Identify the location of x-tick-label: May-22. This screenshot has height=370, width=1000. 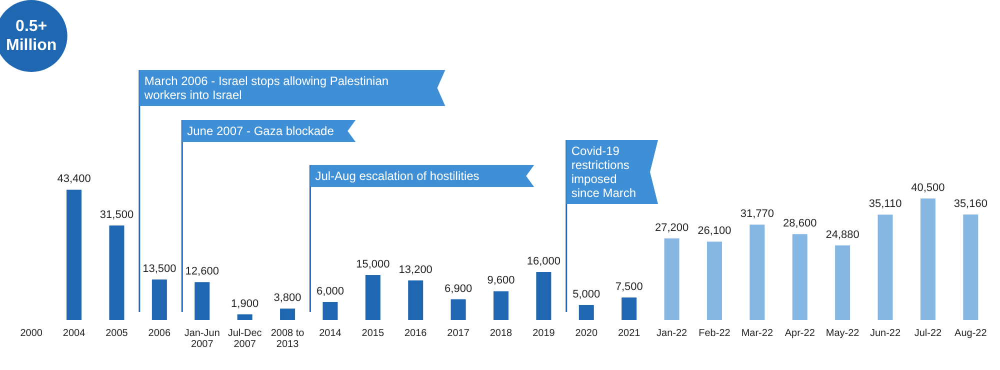
(843, 333).